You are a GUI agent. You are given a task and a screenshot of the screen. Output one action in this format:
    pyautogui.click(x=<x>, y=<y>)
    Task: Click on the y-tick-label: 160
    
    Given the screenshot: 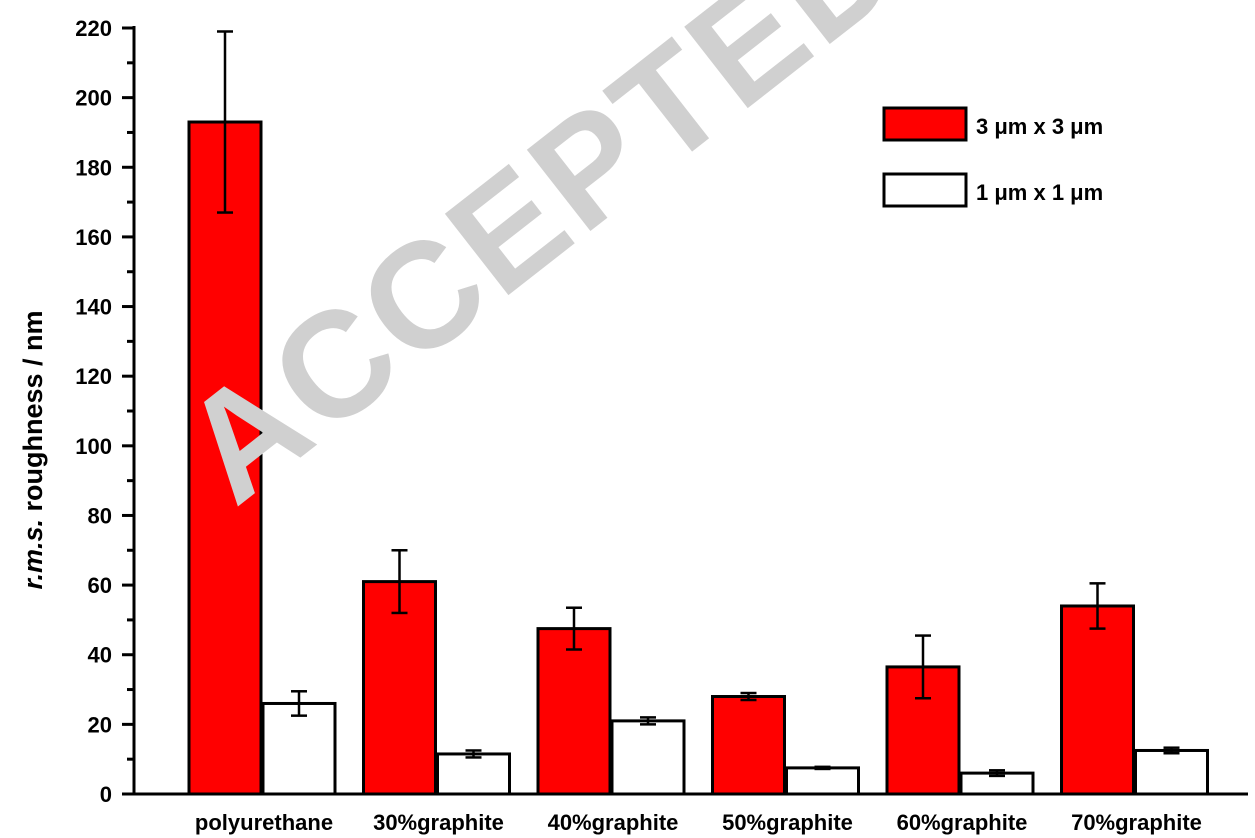 What is the action you would take?
    pyautogui.click(x=93, y=237)
    